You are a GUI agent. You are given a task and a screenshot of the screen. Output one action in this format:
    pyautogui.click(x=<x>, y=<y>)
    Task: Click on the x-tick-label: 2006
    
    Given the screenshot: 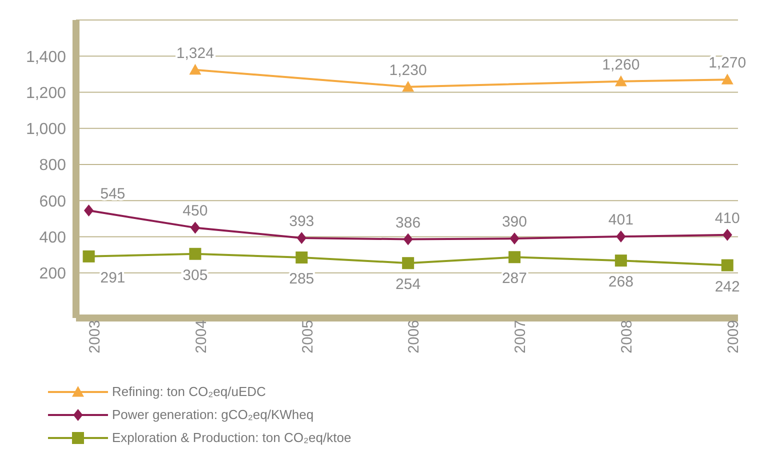 What is the action you would take?
    pyautogui.click(x=414, y=337)
    